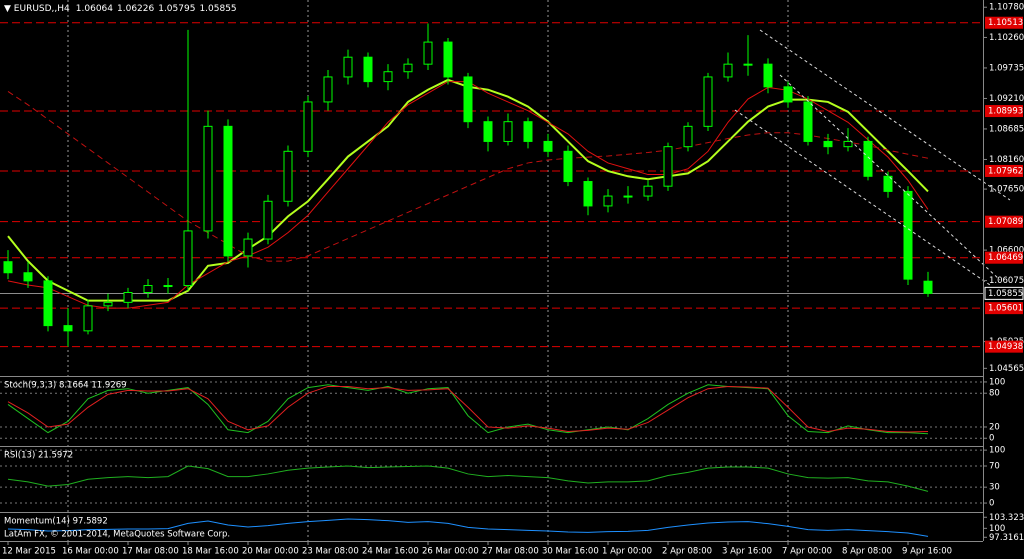 This screenshot has width=1024, height=559. I want to click on y-tick-label: 1.04565, so click(1006, 369).